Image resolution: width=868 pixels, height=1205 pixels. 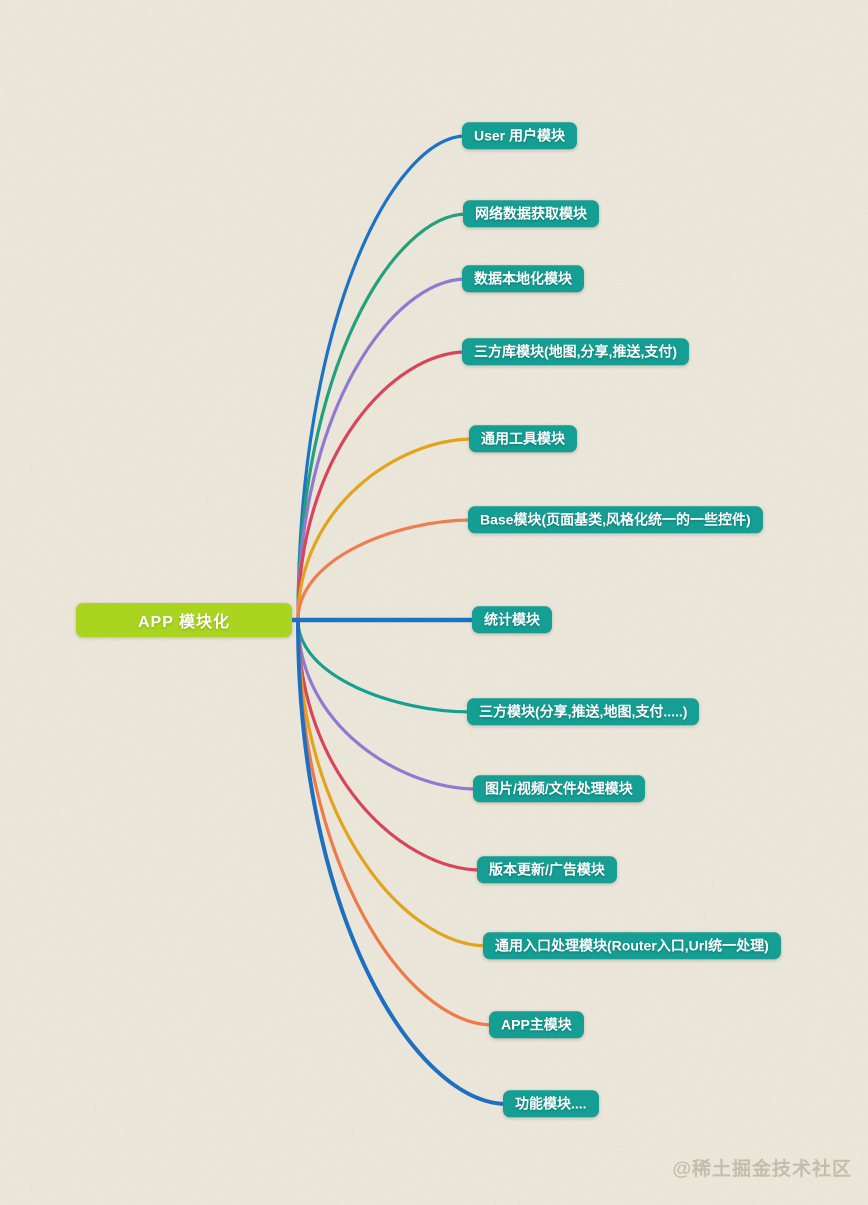 What do you see at coordinates (575, 352) in the screenshot?
I see `mindmap-node: 三方库模块(地图,分享,推送,支付)` at bounding box center [575, 352].